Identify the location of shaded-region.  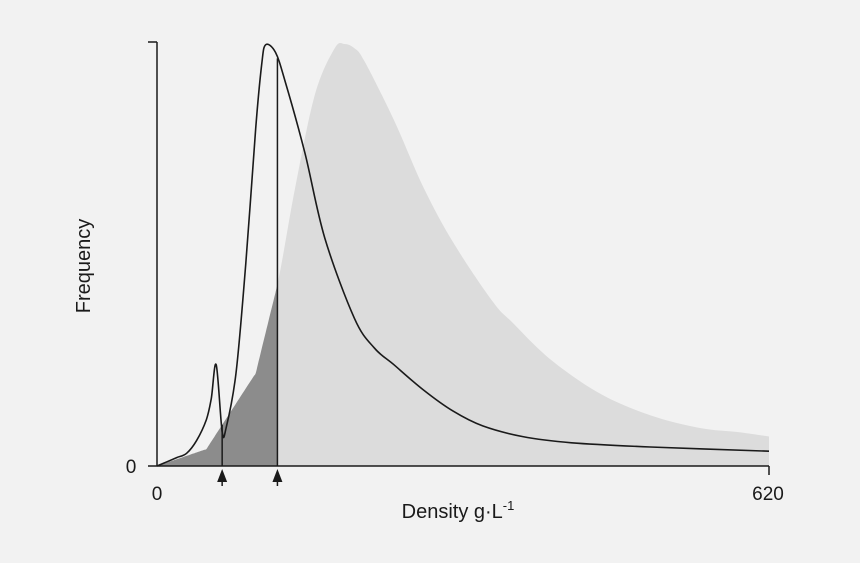
(217, 375).